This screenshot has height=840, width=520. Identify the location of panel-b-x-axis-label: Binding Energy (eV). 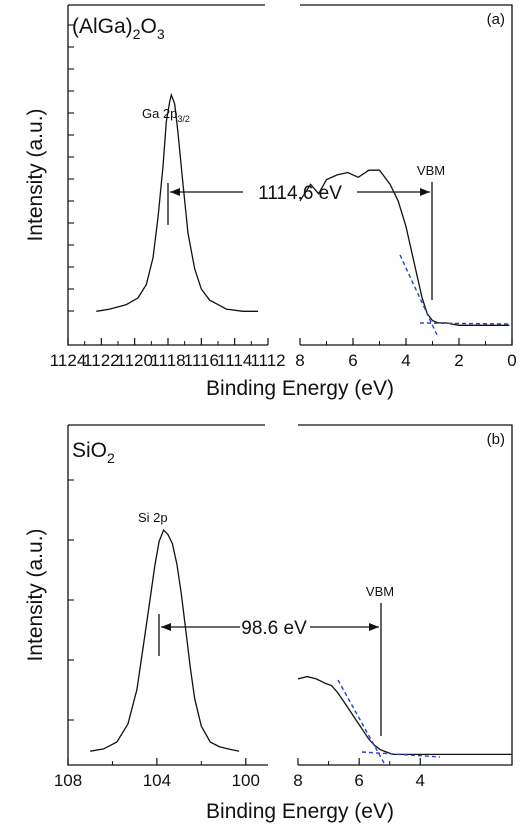
(300, 811).